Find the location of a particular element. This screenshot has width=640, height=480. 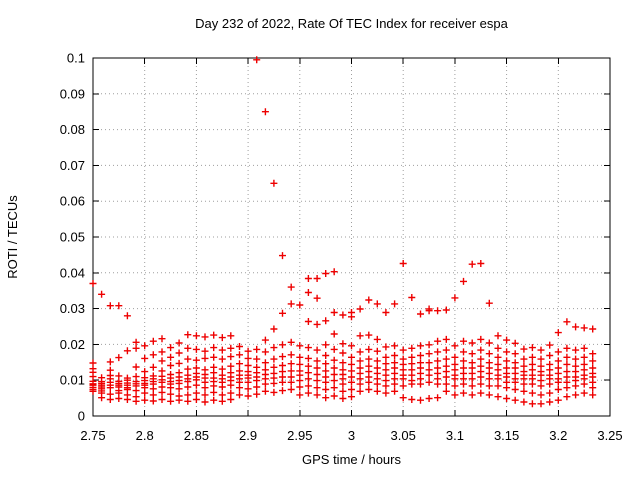

x-tick-label: 3 is located at coordinates (351, 435).